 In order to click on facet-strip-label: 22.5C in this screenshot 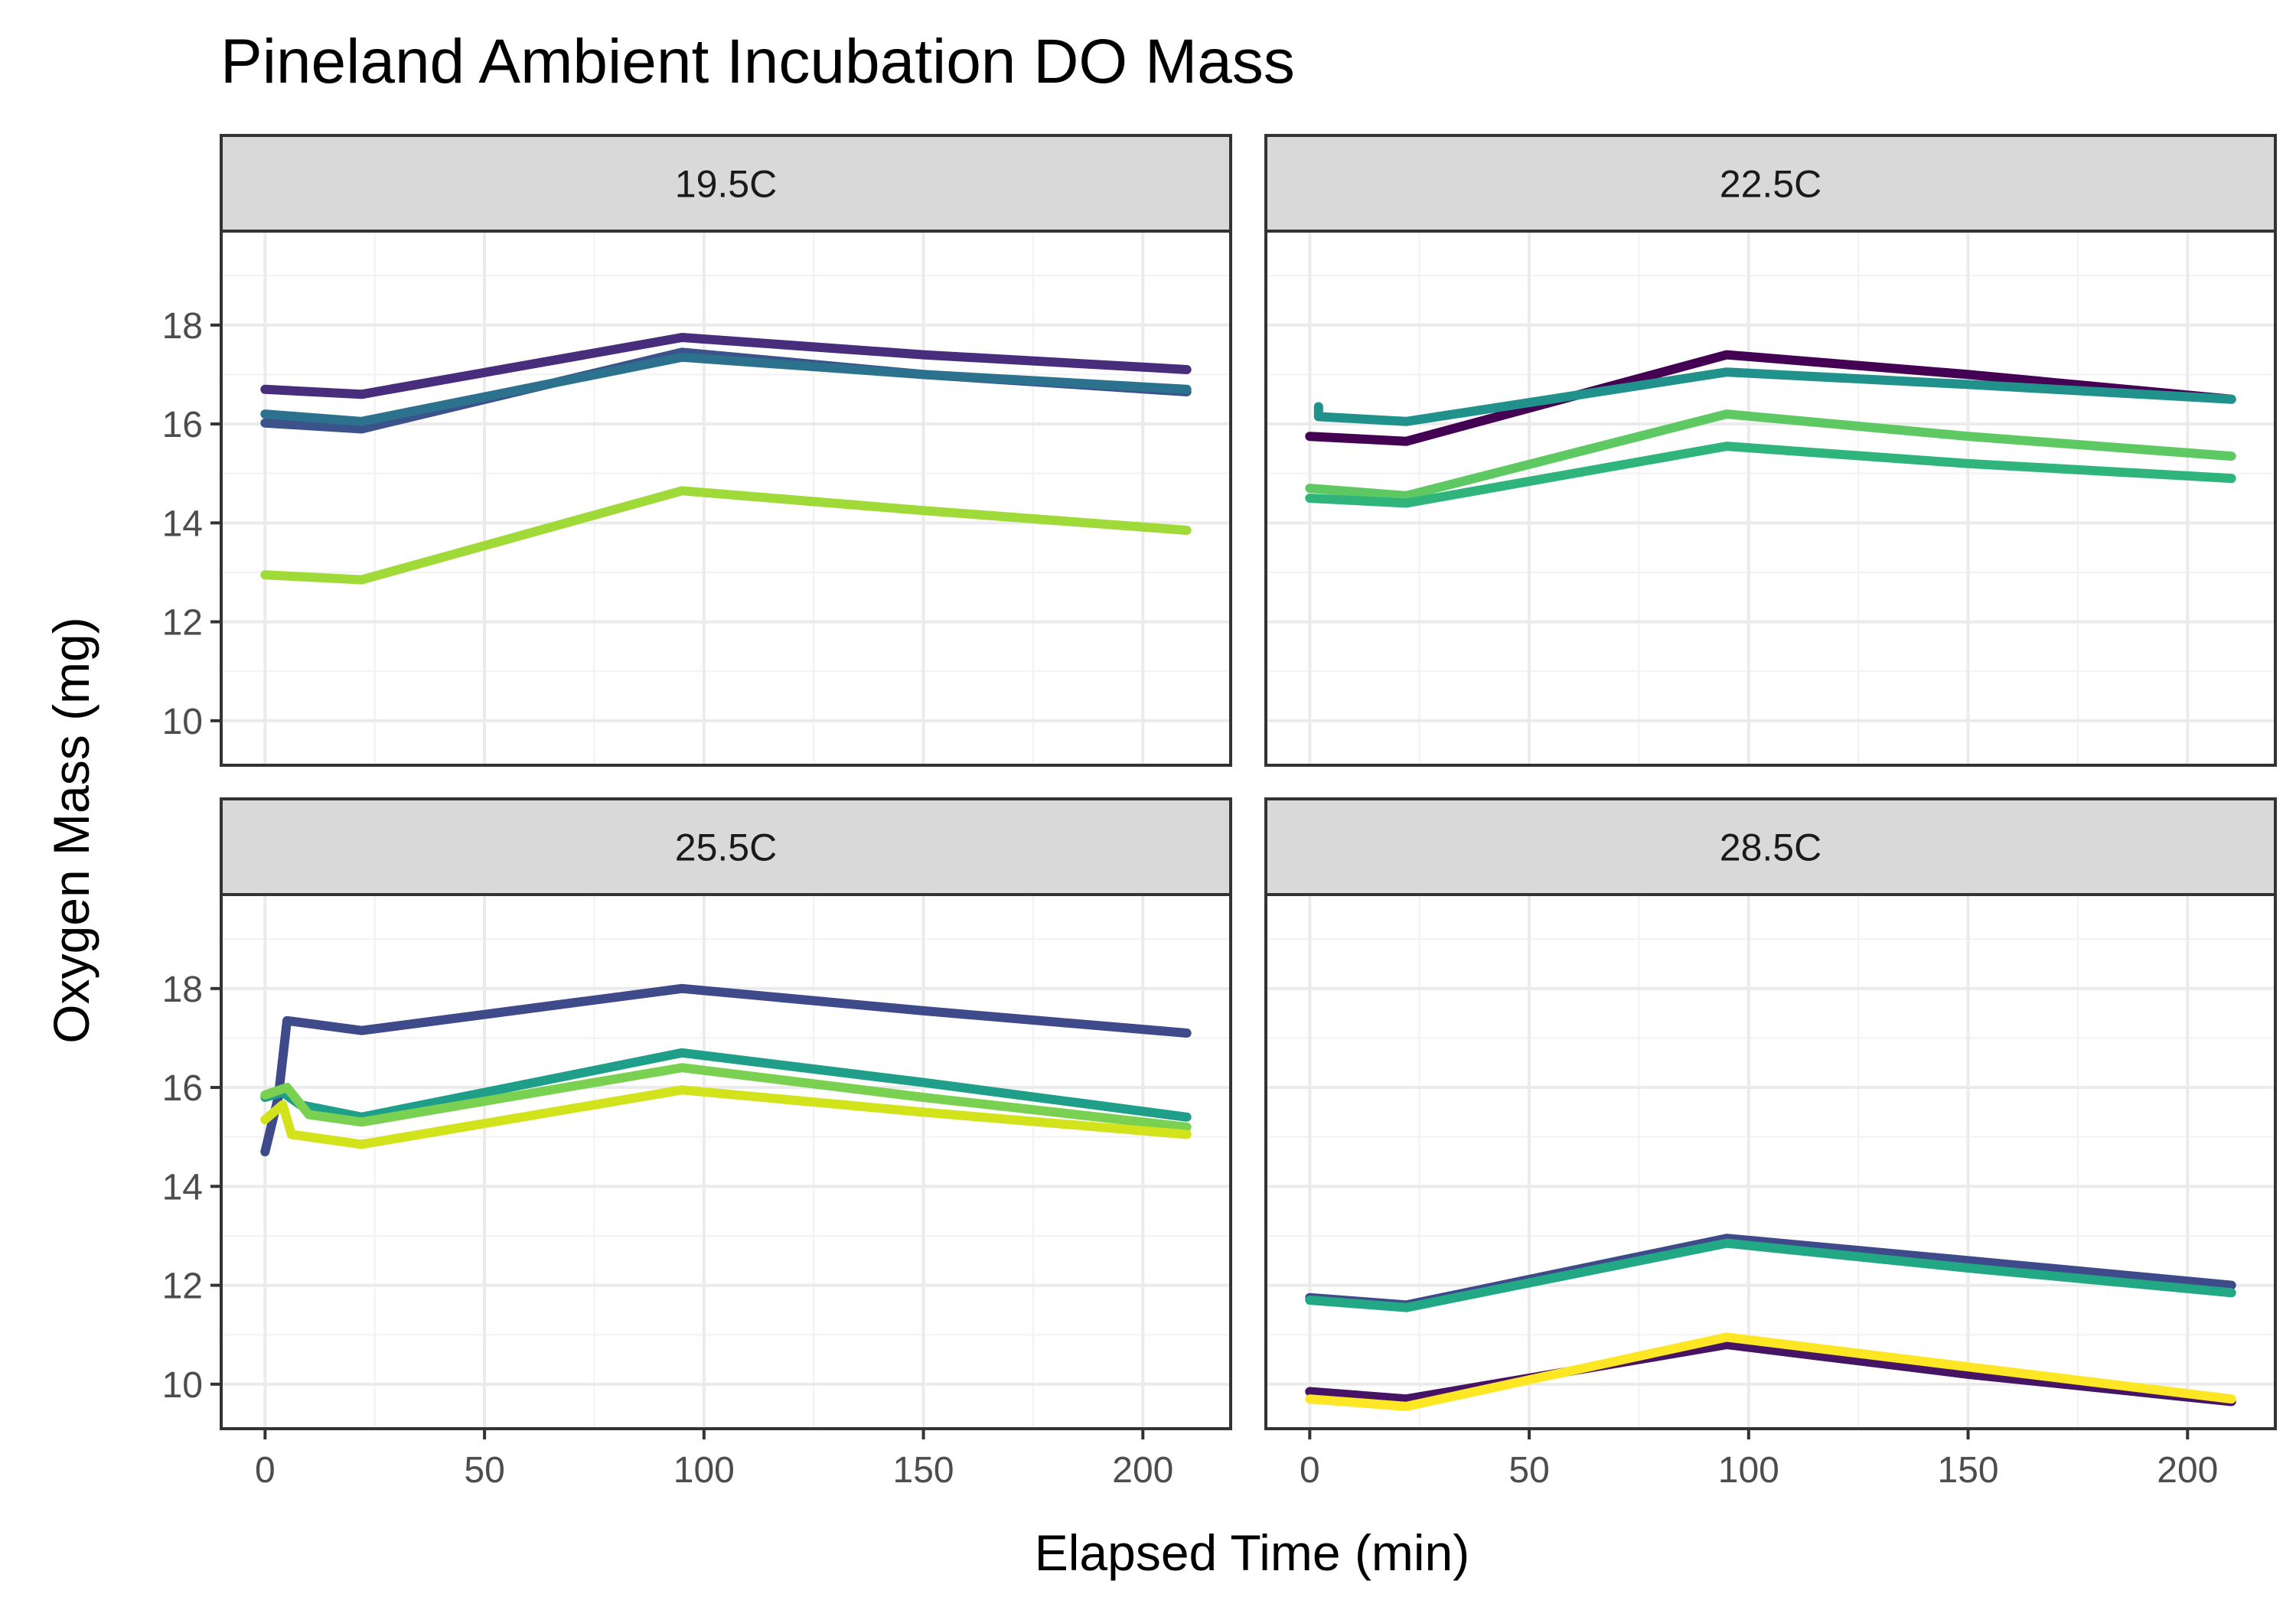, I will do `click(1770, 184)`.